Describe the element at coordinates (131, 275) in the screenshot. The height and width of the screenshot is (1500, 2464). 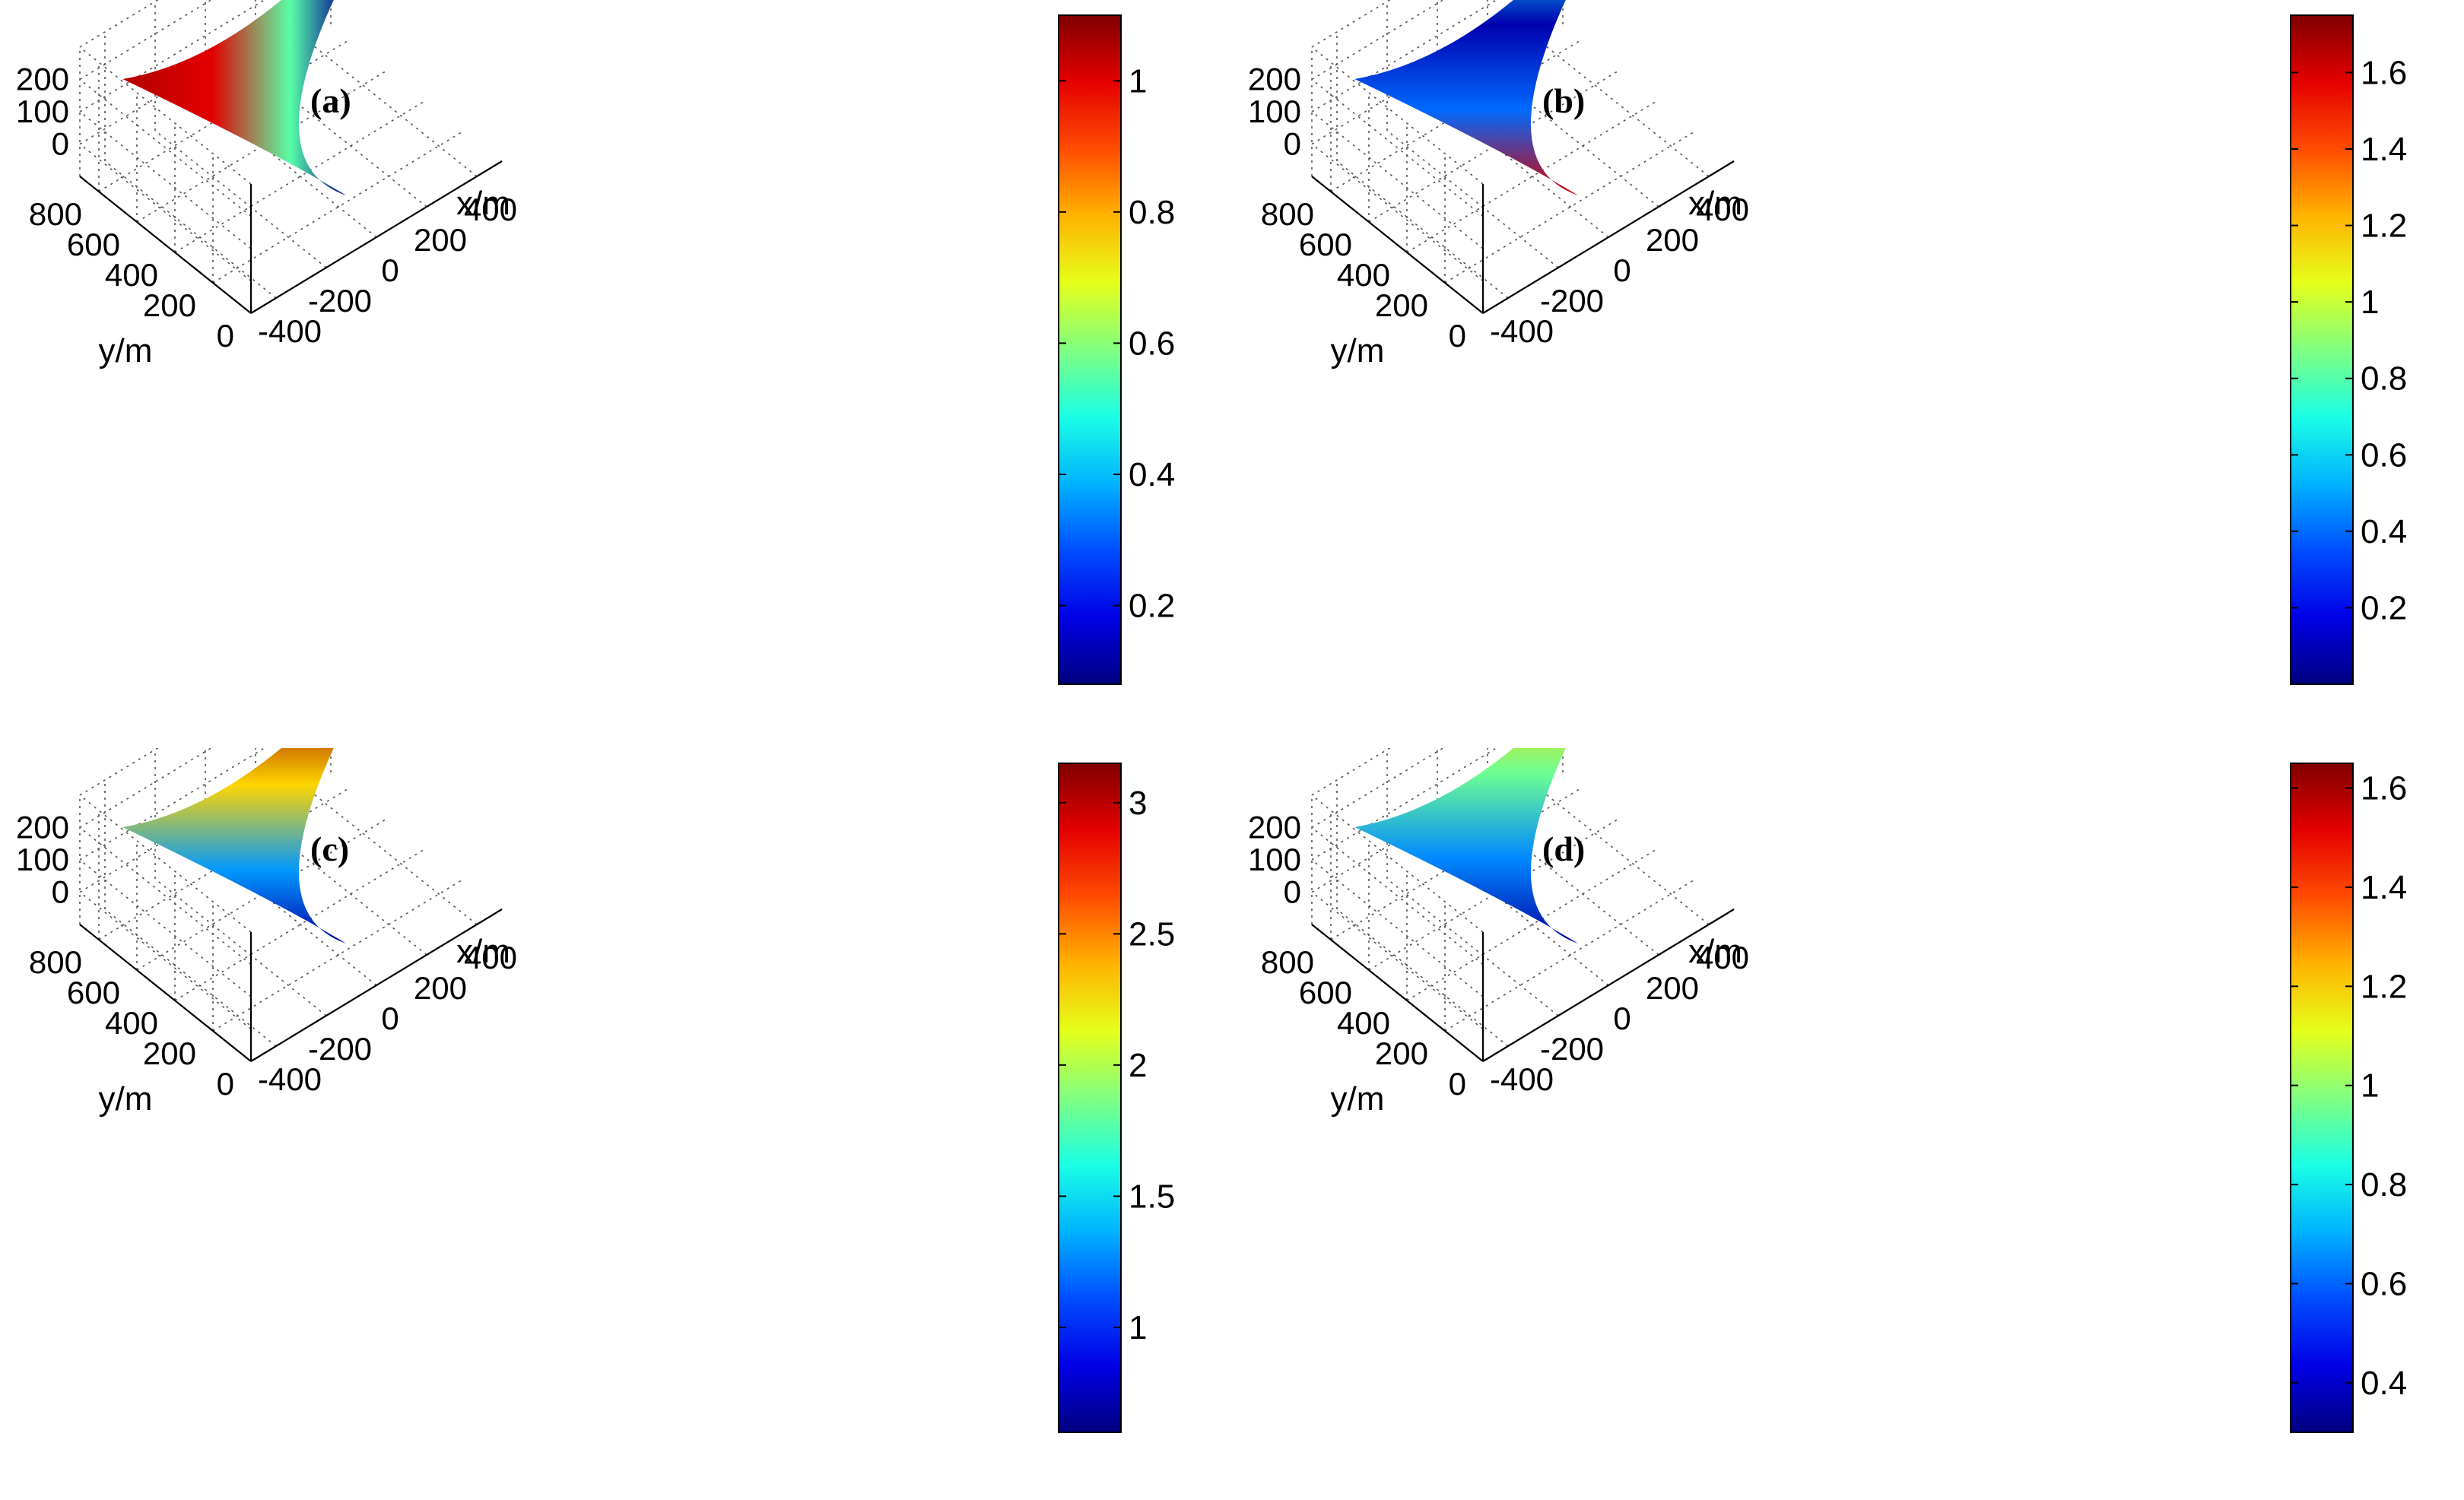
I see `y-tick-label: 400` at that location.